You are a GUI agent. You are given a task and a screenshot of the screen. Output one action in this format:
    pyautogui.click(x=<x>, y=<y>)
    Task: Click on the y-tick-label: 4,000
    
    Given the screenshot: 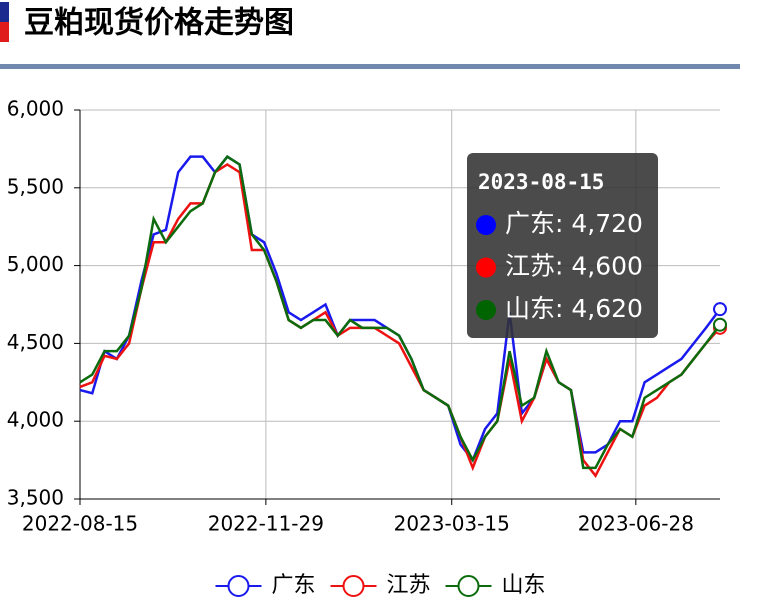 What is the action you would take?
    pyautogui.click(x=35, y=420)
    